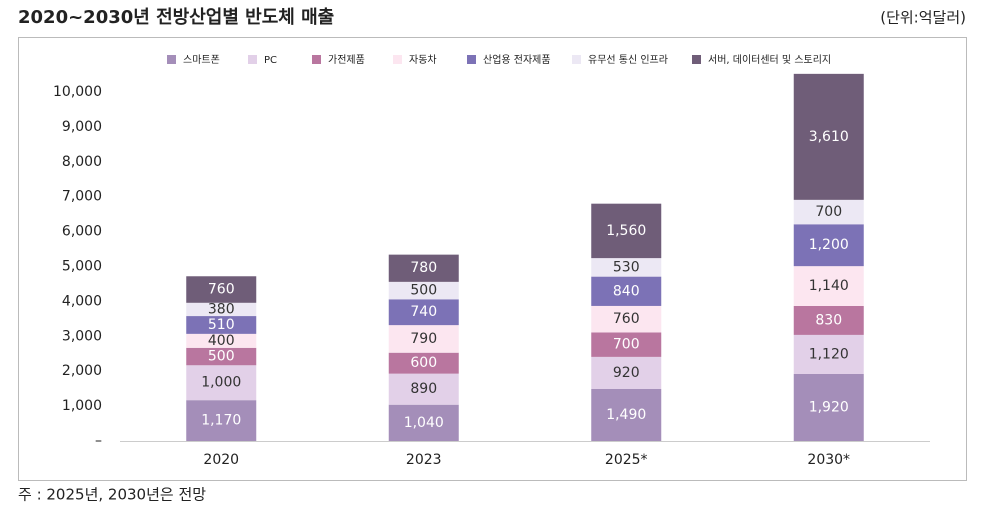  I want to click on legend-label: PC, so click(270, 60).